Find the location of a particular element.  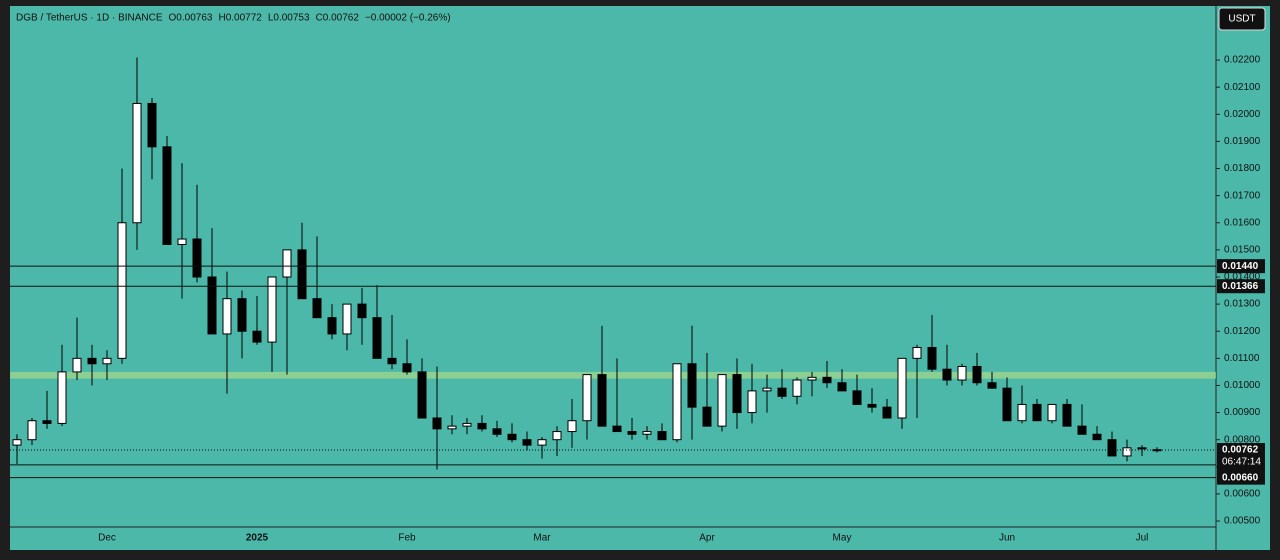

price-label: 0.01366 is located at coordinates (1240, 286).